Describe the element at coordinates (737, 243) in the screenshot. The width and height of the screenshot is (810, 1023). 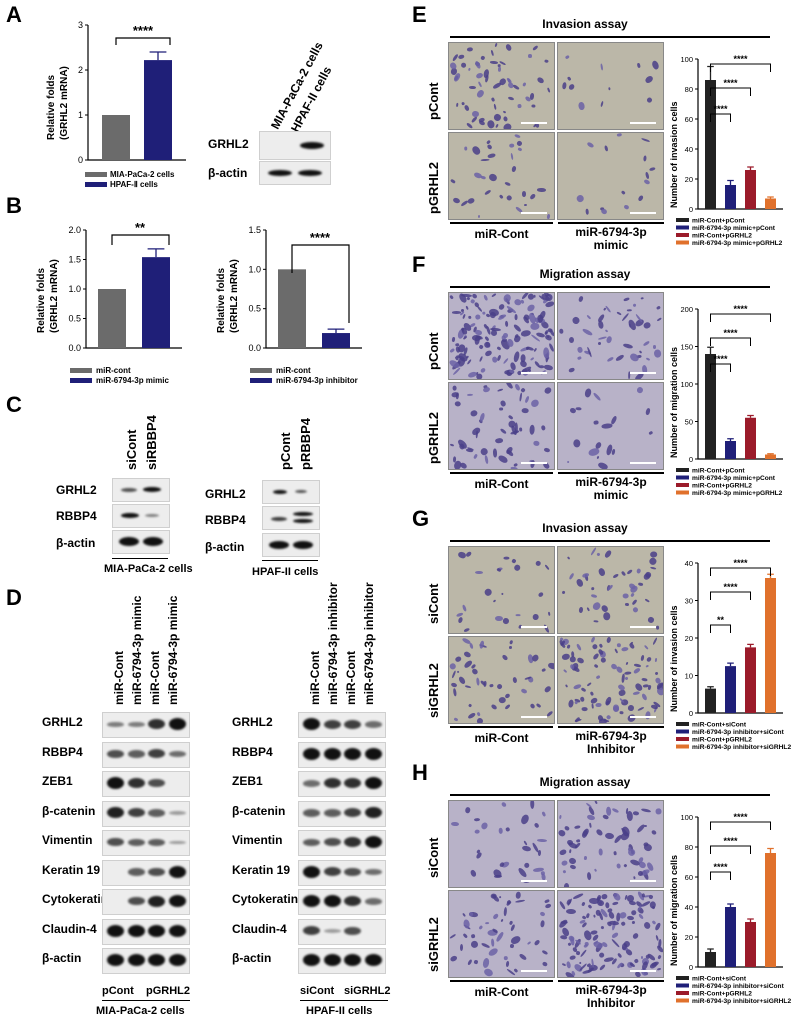
I see `chart-e-legend-label: miR-6794-3p mimic+pGRHL2` at that location.